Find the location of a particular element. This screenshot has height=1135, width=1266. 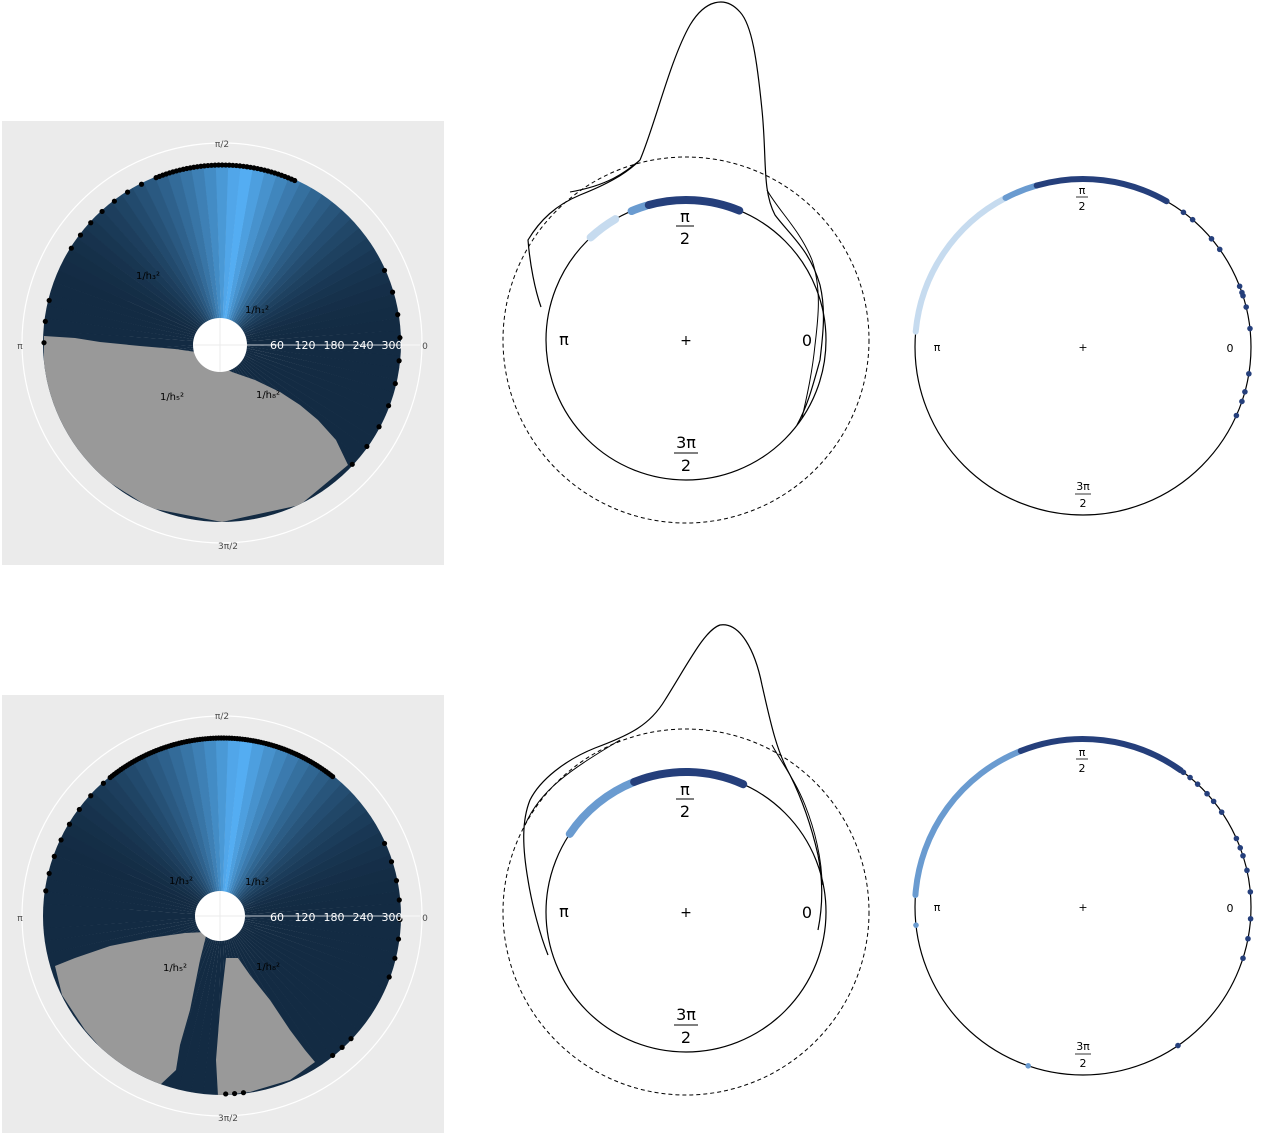

angle-label-3pi-over-2-num: 3π is located at coordinates (1083, 486).